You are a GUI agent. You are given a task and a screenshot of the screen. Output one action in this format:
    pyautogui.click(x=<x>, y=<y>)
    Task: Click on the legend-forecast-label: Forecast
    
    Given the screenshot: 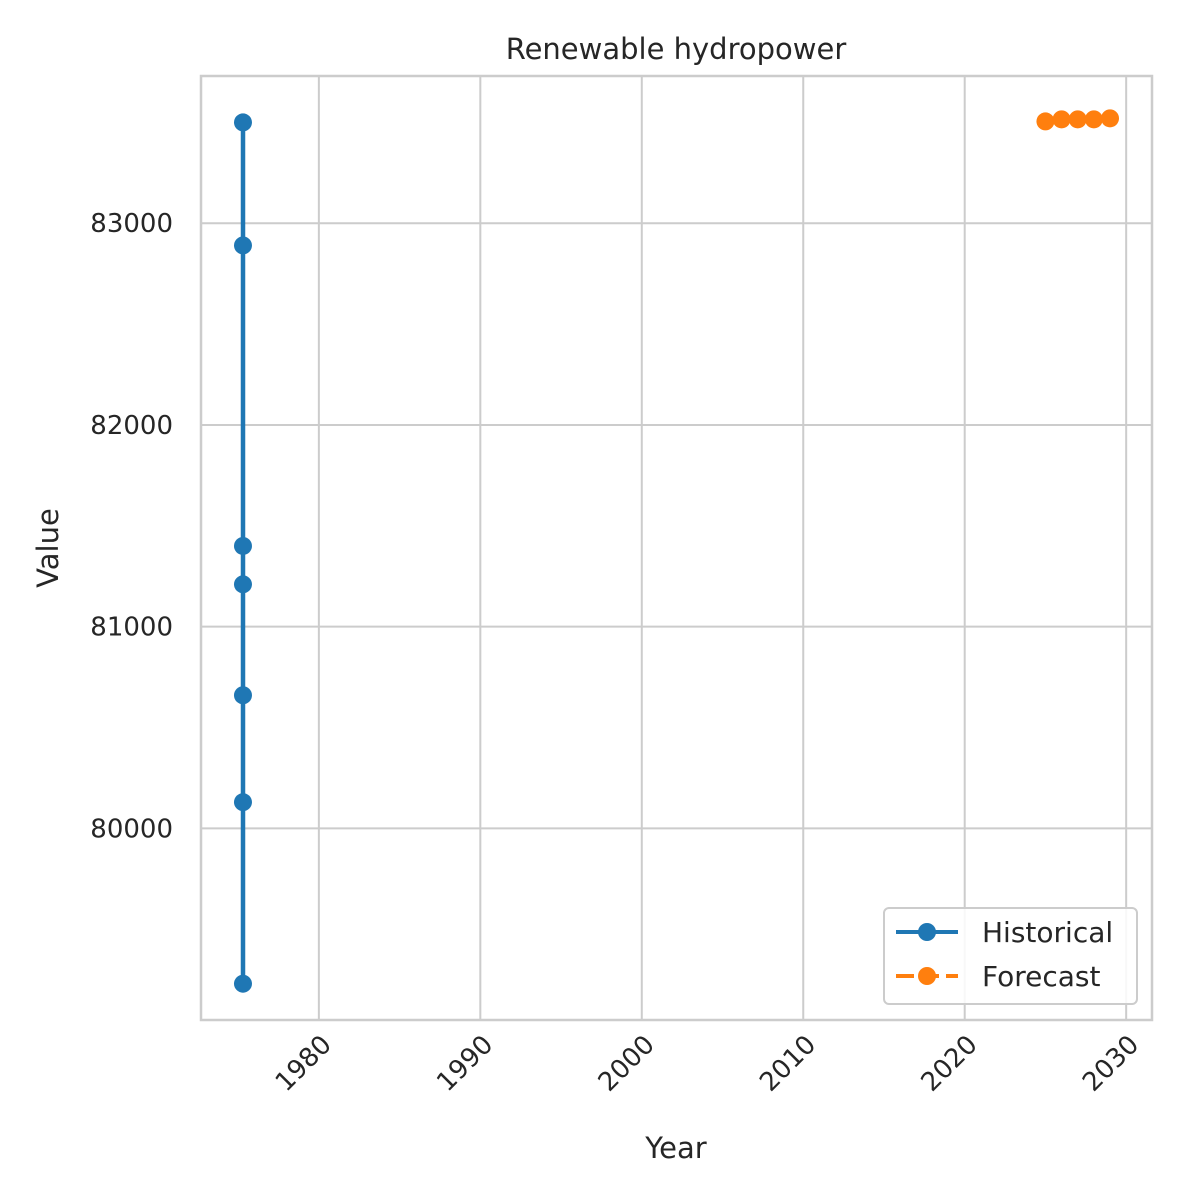 What is the action you would take?
    pyautogui.click(x=1041, y=976)
    